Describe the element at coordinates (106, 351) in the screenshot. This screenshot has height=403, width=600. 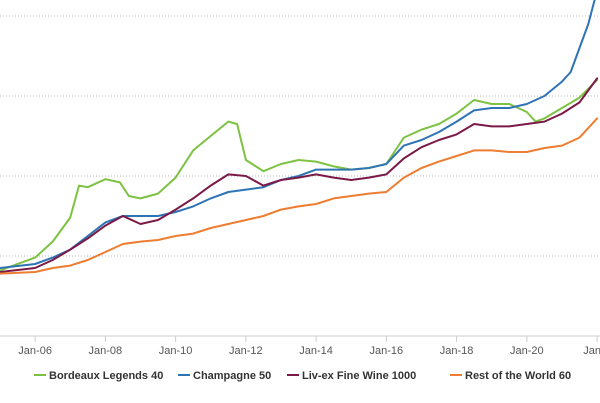
I see `x-tick-label: Jan-08` at that location.